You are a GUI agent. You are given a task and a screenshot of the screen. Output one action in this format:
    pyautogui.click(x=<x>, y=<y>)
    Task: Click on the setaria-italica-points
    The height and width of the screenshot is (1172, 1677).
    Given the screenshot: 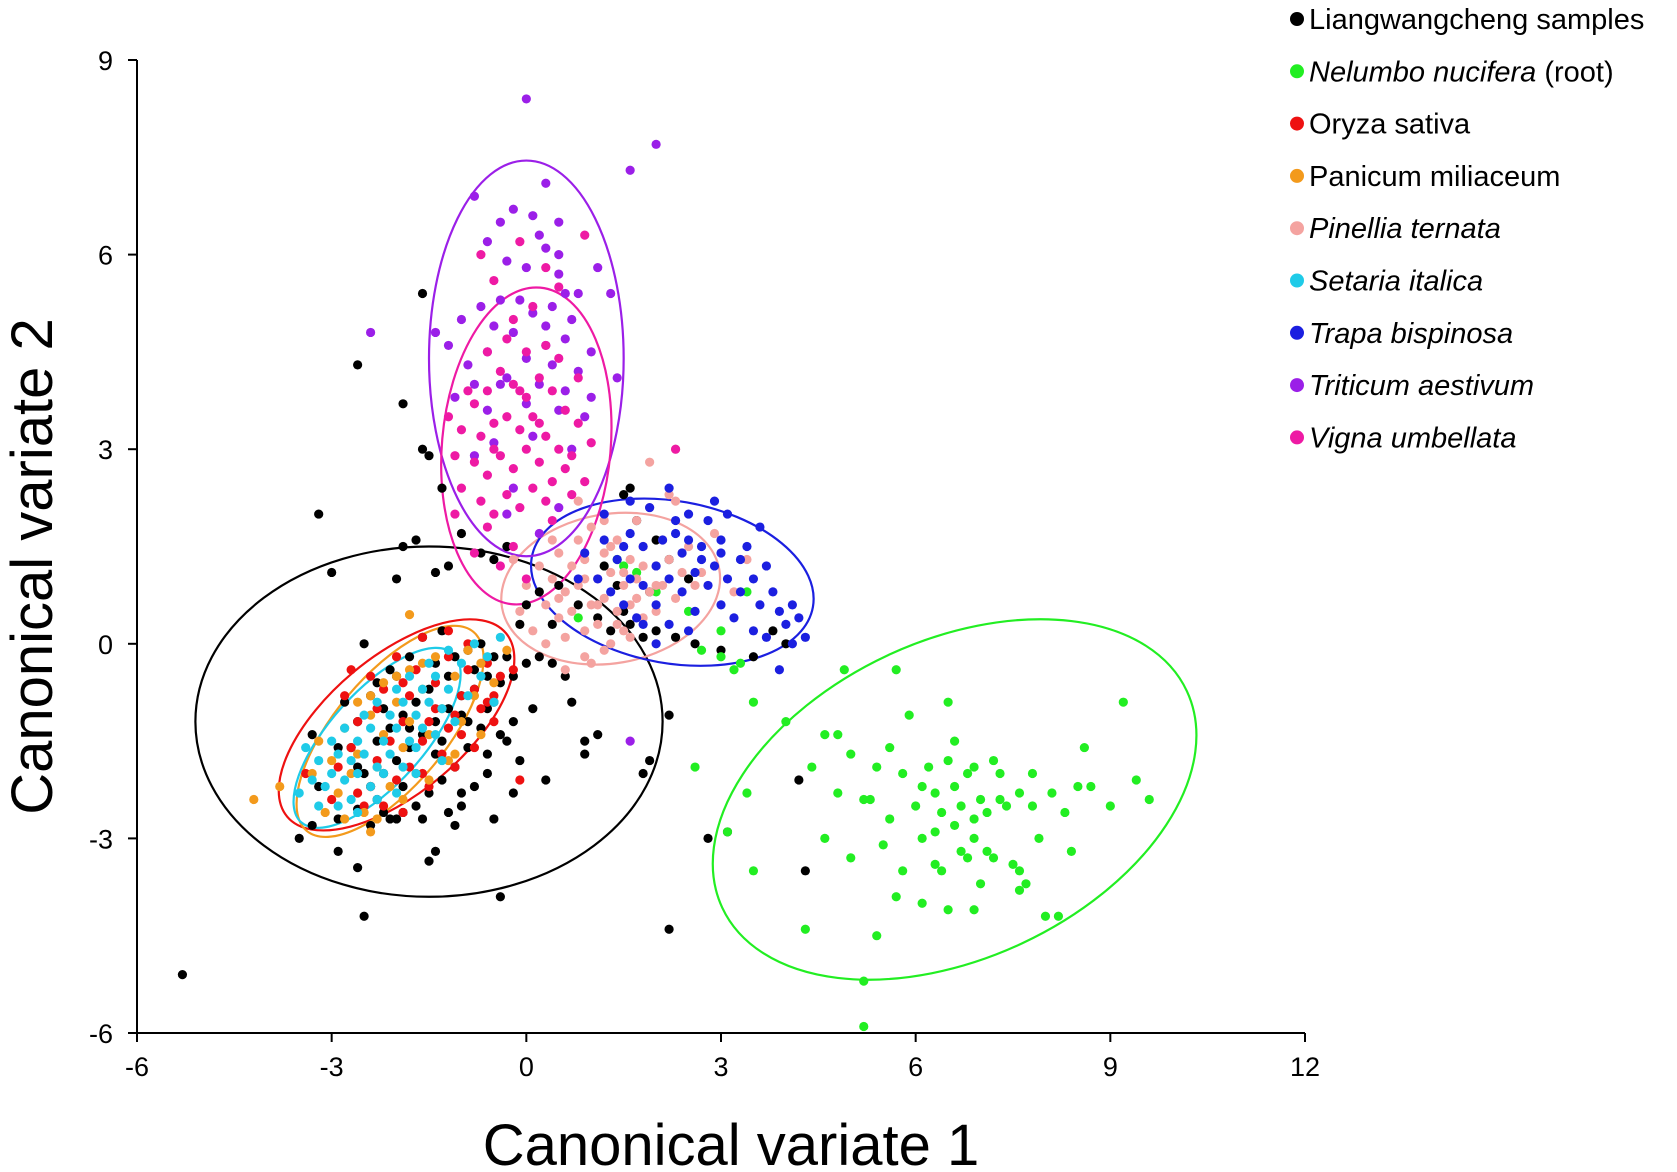 What is the action you would take?
    pyautogui.click(x=399, y=725)
    